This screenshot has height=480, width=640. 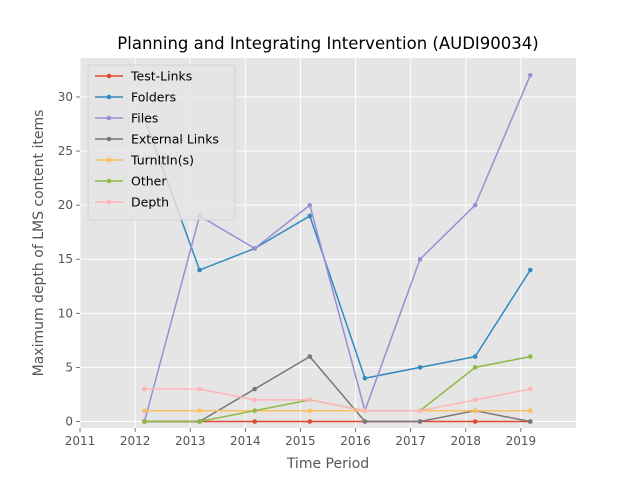 I want to click on legend-marker-external-links, so click(x=109, y=139).